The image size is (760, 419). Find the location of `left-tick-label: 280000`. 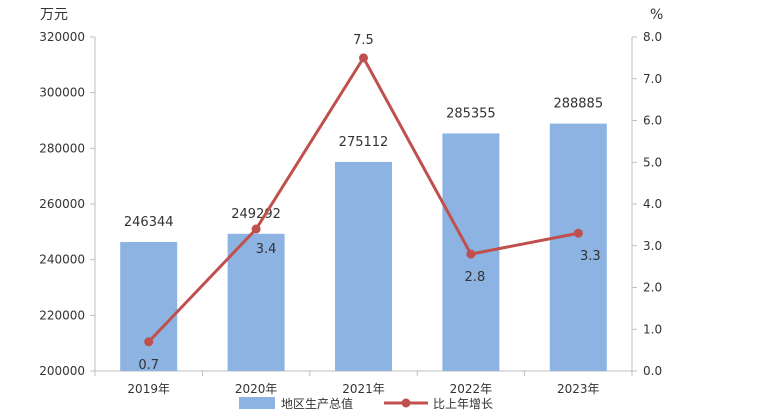

left-tick-label: 280000 is located at coordinates (62, 148).